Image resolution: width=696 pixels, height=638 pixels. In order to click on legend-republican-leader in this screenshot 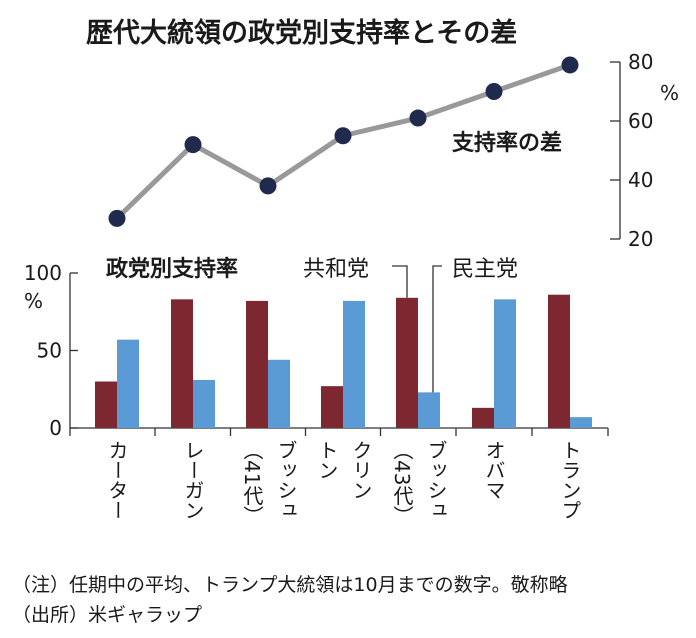, I will do `click(400, 281)`.